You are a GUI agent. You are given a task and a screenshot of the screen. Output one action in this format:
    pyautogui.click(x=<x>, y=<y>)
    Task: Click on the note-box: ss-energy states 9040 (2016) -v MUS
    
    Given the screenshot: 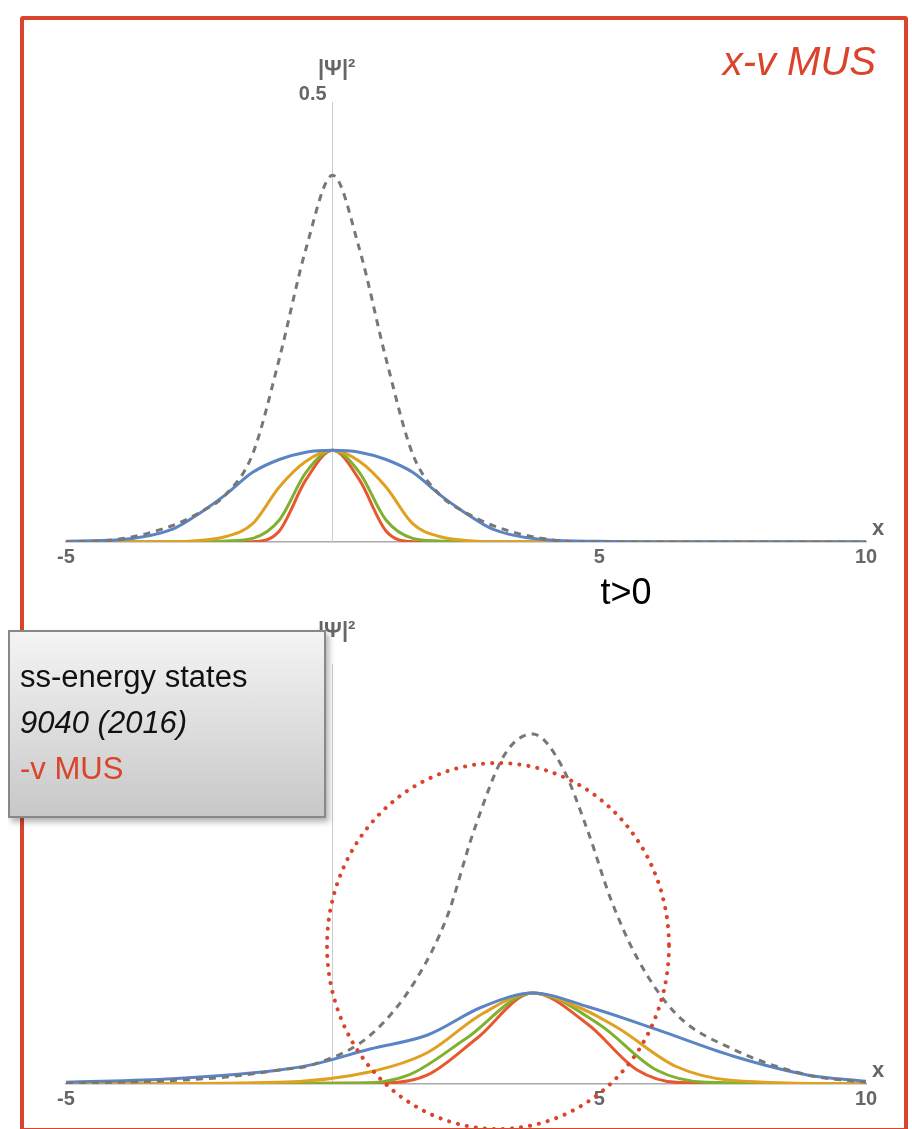 What is the action you would take?
    pyautogui.click(x=167, y=724)
    